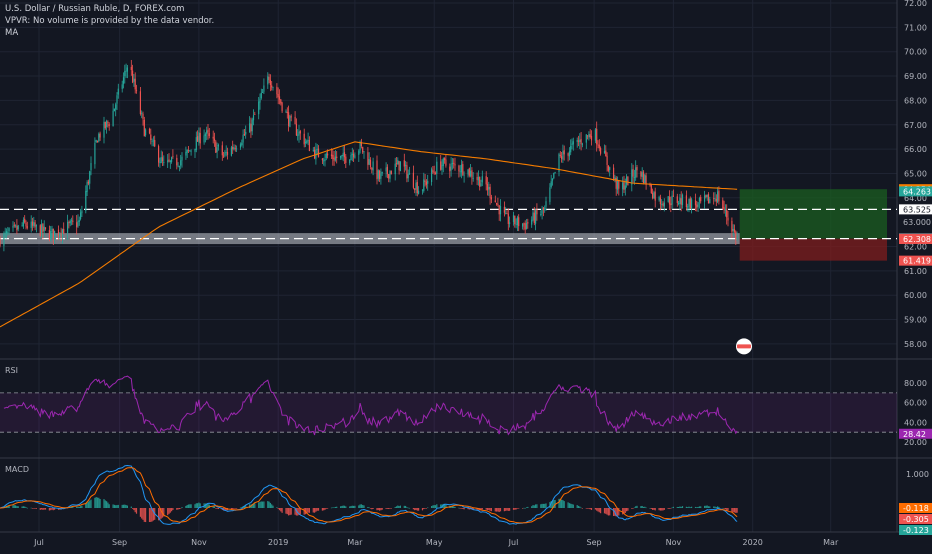 The image size is (932, 554). What do you see at coordinates (12, 33) in the screenshot?
I see `ma-label: MA` at bounding box center [12, 33].